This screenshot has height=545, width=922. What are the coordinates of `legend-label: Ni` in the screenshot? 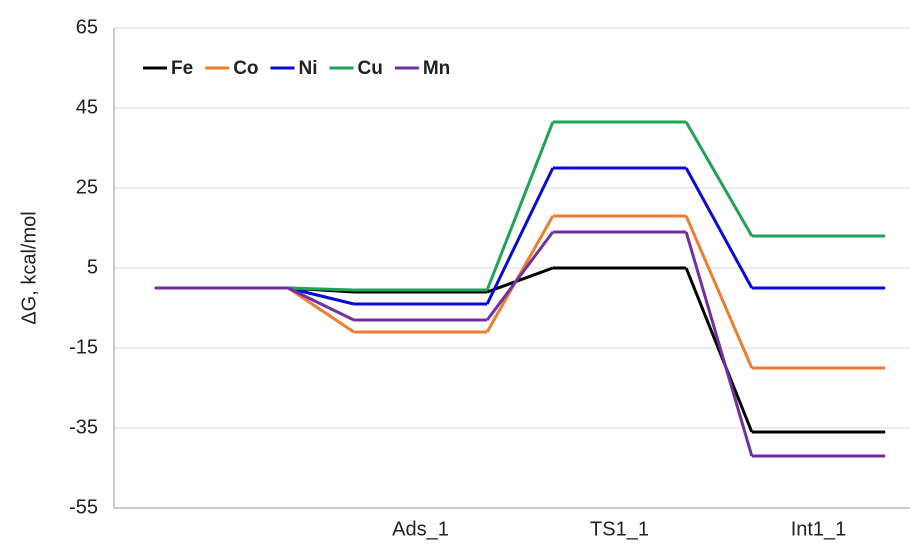 It's located at (308, 68).